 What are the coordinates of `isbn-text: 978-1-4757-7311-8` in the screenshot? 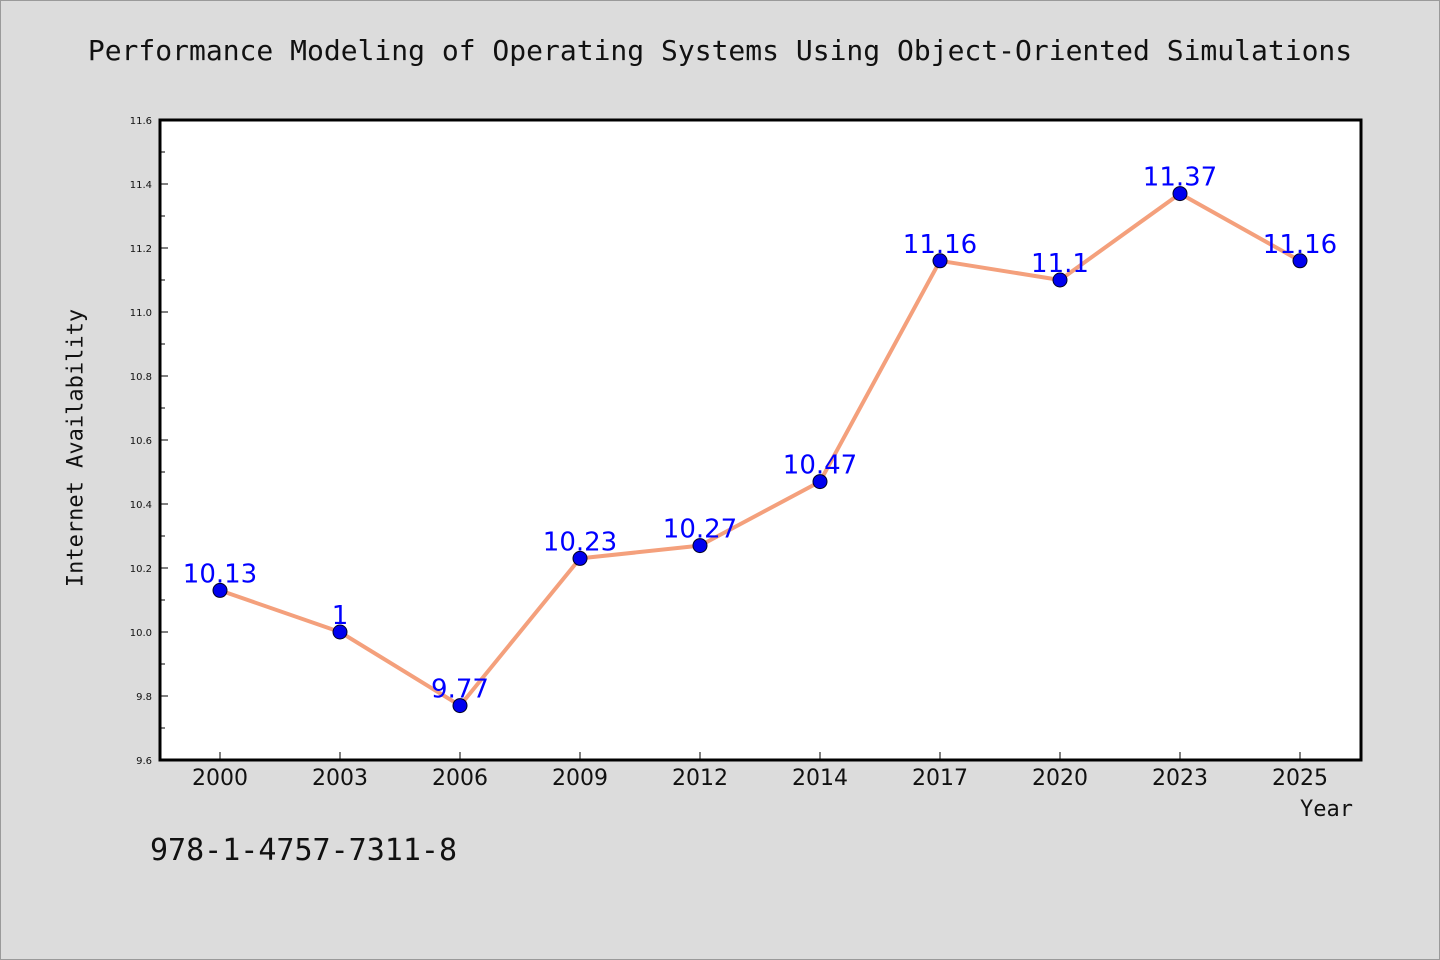 It's located at (304, 850).